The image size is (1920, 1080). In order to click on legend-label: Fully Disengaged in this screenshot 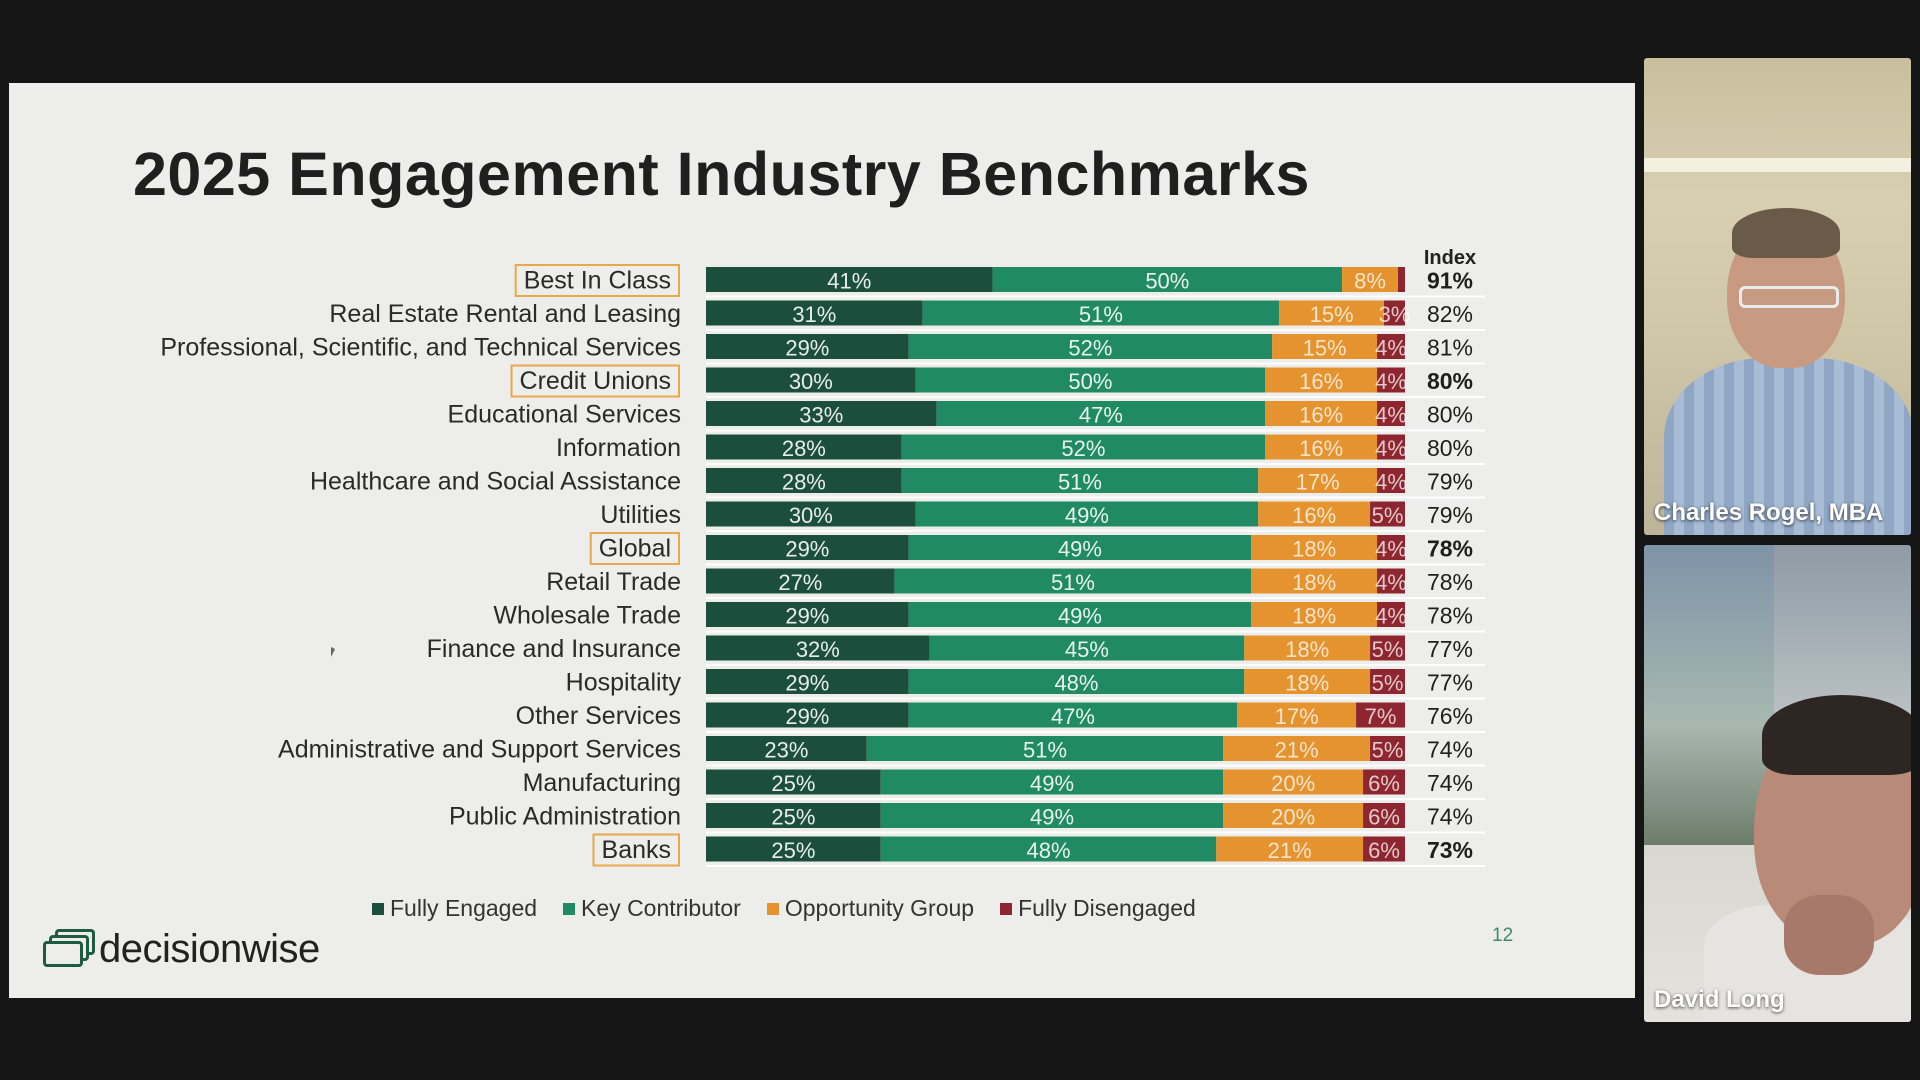, I will do `click(1107, 908)`.